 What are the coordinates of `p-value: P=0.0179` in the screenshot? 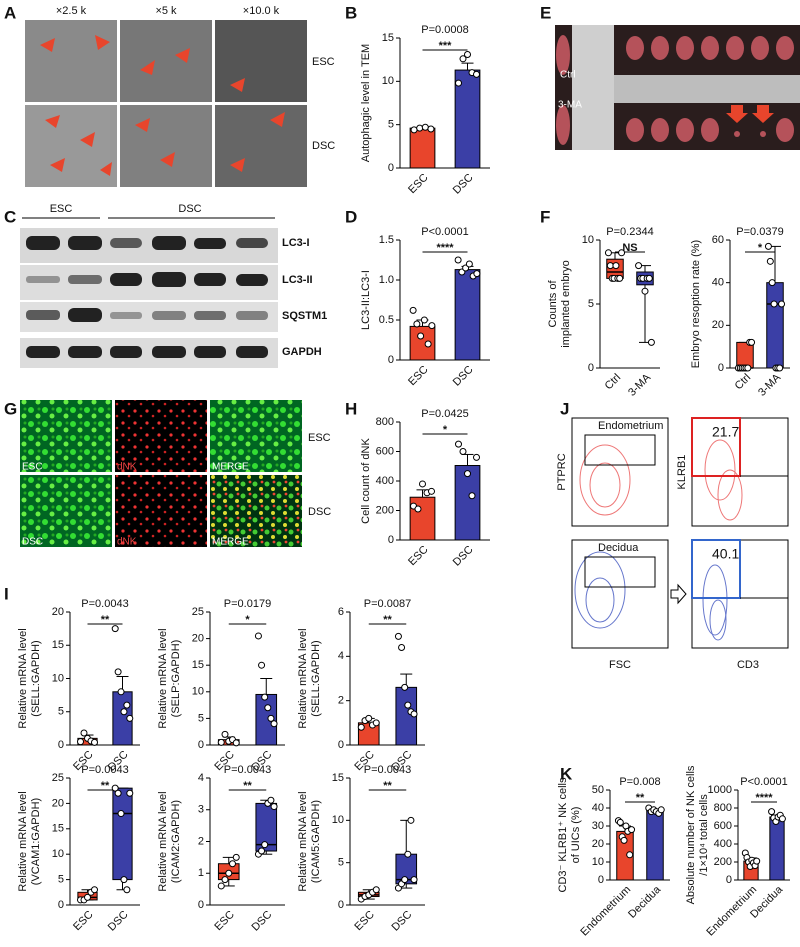 It's located at (247, 604).